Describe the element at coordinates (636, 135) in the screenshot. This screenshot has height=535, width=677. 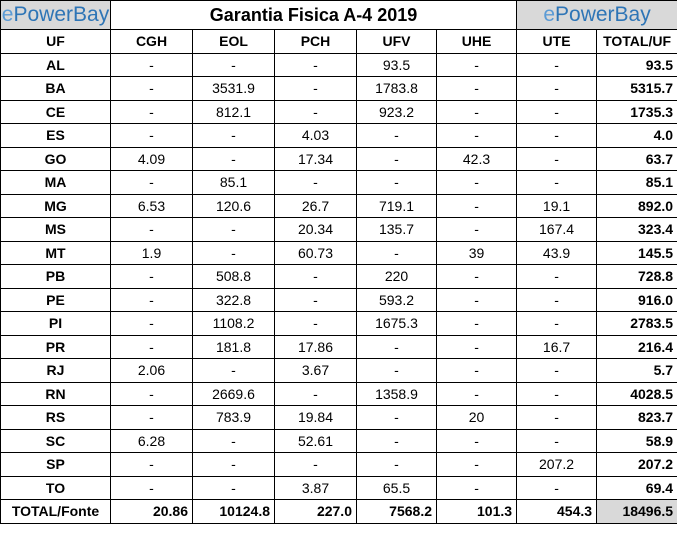
I see `table-cell: 4.0` at that location.